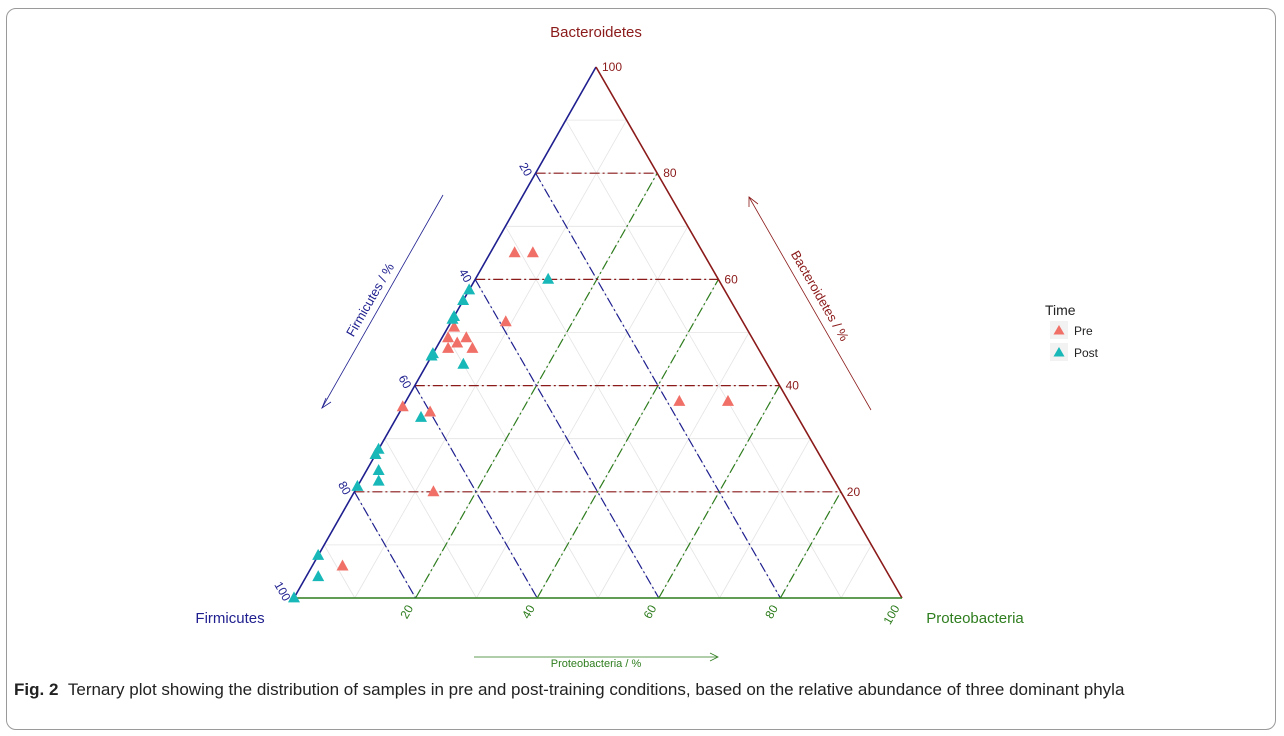 The height and width of the screenshot is (736, 1284). What do you see at coordinates (596, 664) in the screenshot?
I see `proteobacteria-axis-label: Proteobacteria / %` at bounding box center [596, 664].